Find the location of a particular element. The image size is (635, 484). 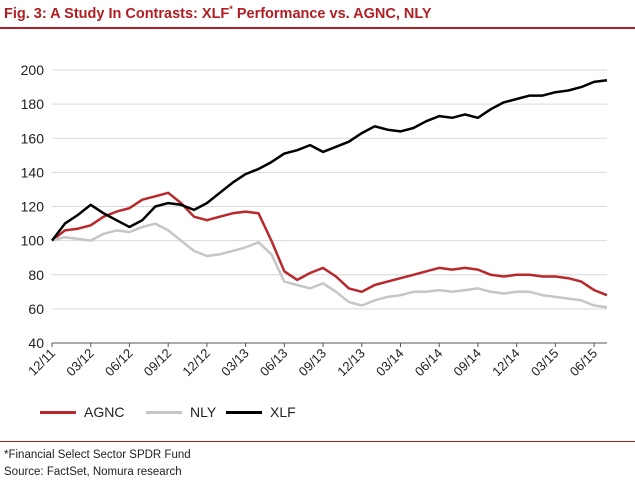

y-tick-label: 100 is located at coordinates (33, 241).